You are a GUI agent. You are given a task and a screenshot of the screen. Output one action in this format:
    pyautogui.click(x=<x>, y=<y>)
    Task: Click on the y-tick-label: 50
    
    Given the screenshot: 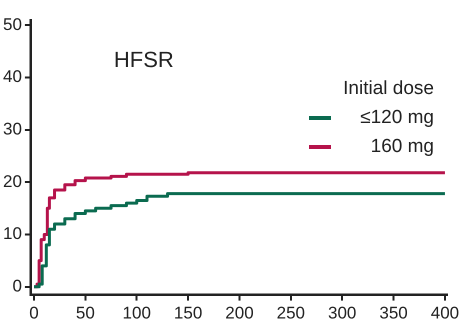 What is the action you would take?
    pyautogui.click(x=12, y=24)
    